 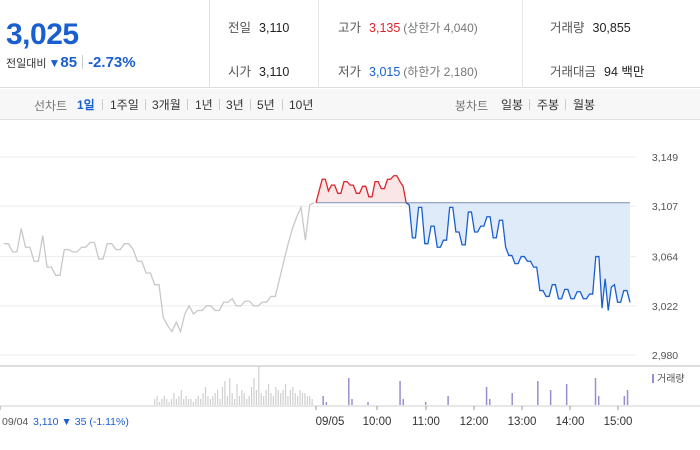 What do you see at coordinates (474, 422) in the screenshot?
I see `x-tick-label: 12:00` at bounding box center [474, 422].